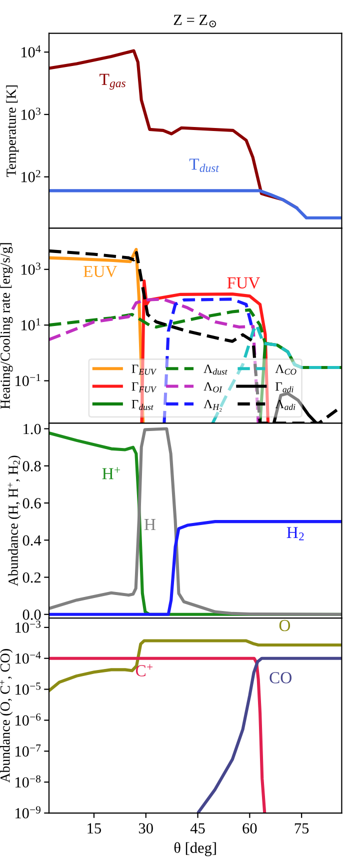  Describe the element at coordinates (295, 533) in the screenshot. I see `series-label: H$_{2}$` at that location.